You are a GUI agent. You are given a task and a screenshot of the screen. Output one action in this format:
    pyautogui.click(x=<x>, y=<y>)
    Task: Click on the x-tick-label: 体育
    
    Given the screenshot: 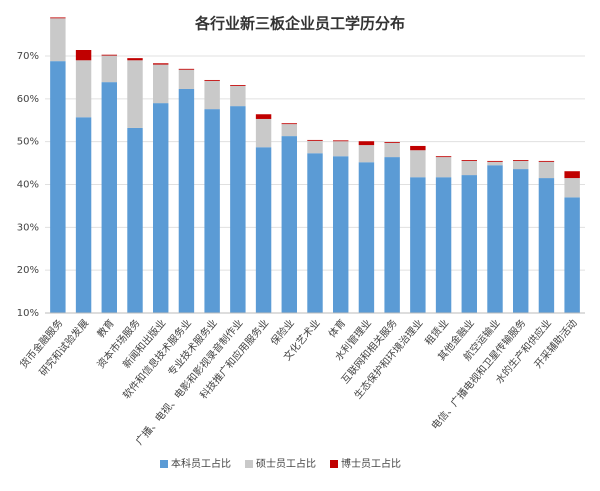 What is the action you would take?
    pyautogui.click(x=336, y=329)
    